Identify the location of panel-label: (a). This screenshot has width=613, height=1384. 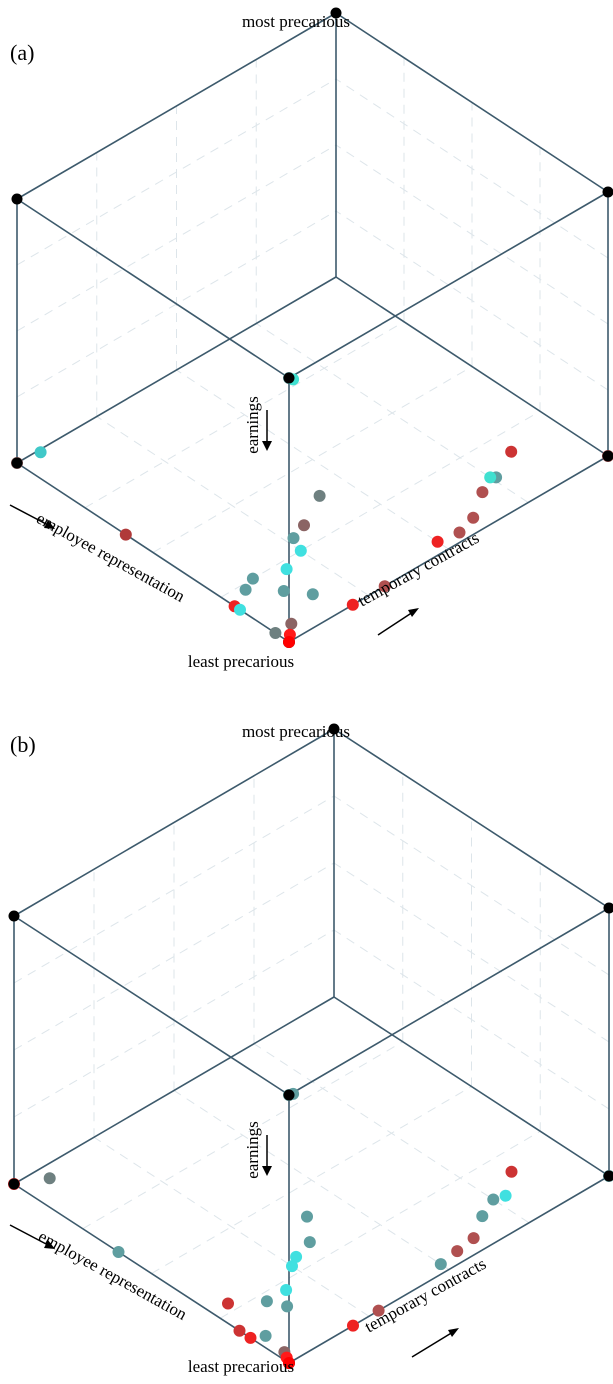
(22, 52).